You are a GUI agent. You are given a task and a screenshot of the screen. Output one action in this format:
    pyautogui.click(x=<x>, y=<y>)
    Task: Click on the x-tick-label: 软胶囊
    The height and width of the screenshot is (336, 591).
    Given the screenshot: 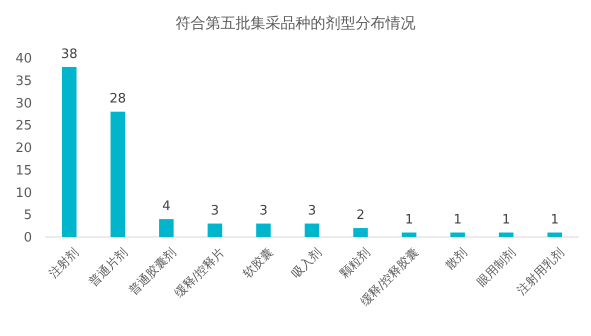 What is the action you would take?
    pyautogui.click(x=258, y=263)
    